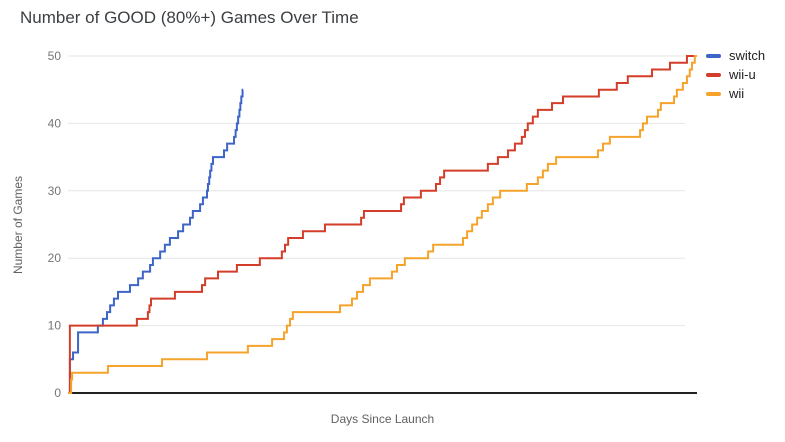  Describe the element at coordinates (742, 74) in the screenshot. I see `legend-label-wii-u: wii-u` at that location.